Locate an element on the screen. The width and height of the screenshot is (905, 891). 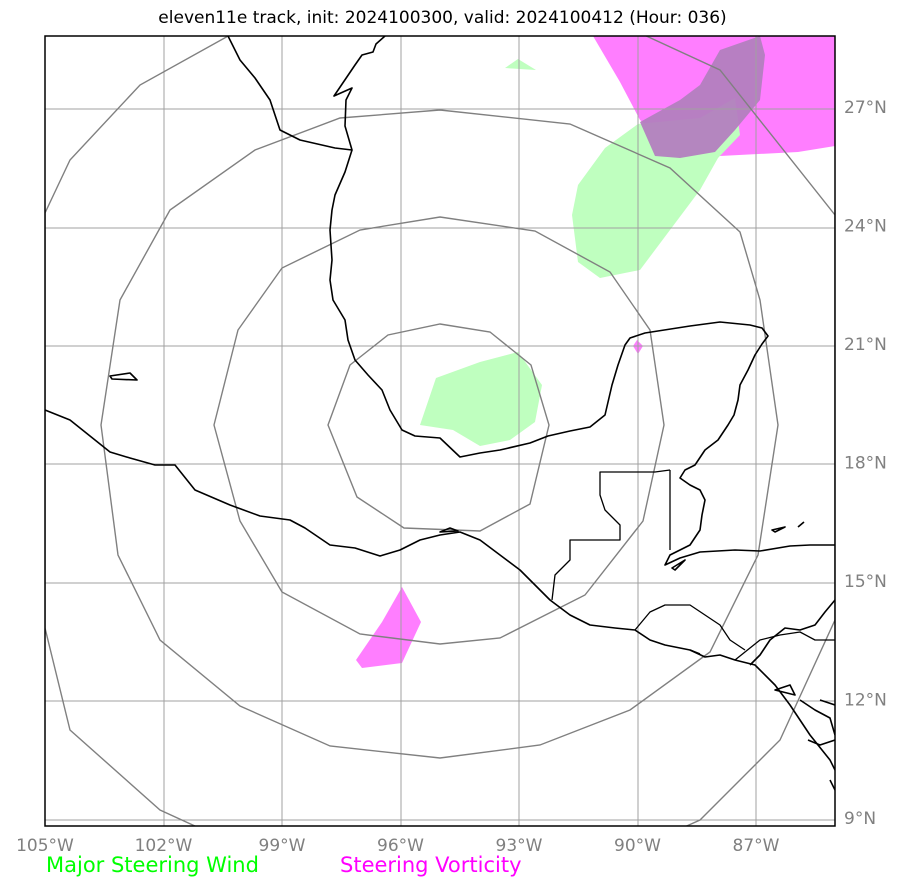
coastline-cuba-south is located at coordinates (816, 656).